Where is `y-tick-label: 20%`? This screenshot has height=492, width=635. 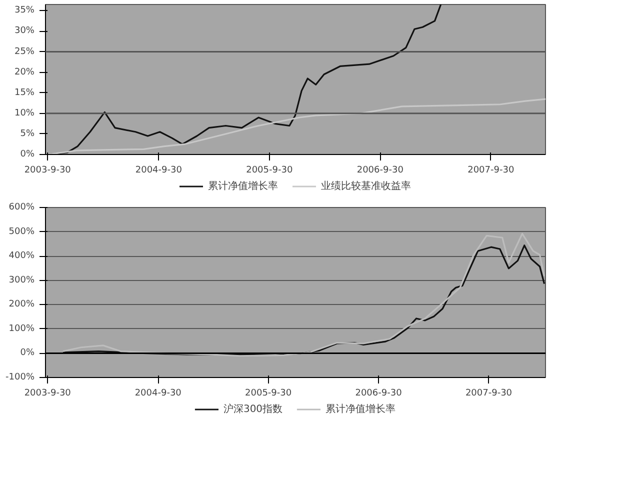 y-tick-label: 20% is located at coordinates (24, 72).